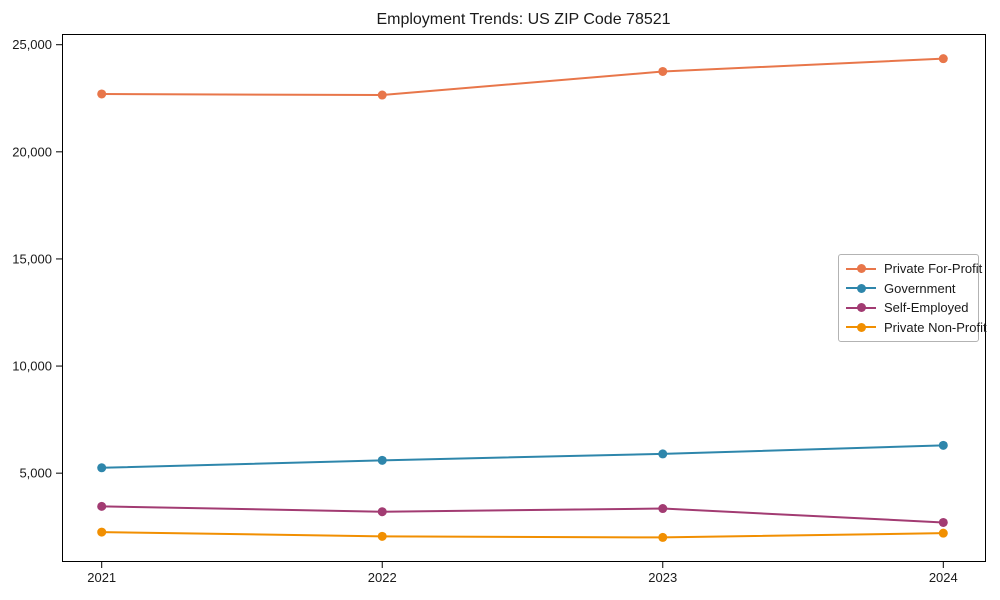  Describe the element at coordinates (522, 77) in the screenshot. I see `series-line-private-for-profit` at that location.